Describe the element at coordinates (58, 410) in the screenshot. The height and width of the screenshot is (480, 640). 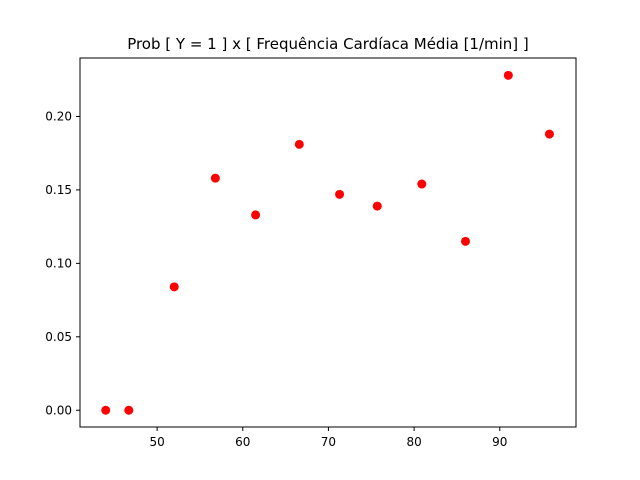
I see `y-tick-label: 0.00` at that location.